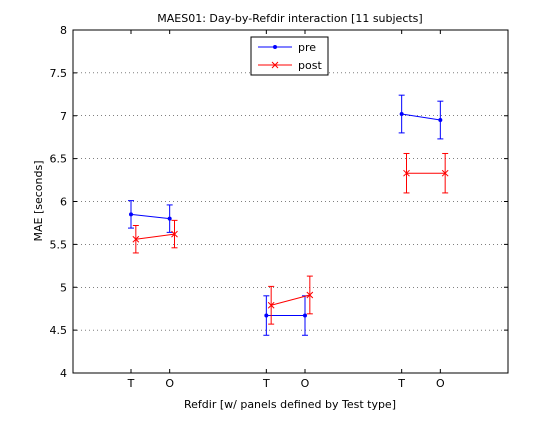 This screenshot has height=424, width=560. Describe the element at coordinates (275, 47) in the screenshot. I see `legend-marker-pre` at that location.